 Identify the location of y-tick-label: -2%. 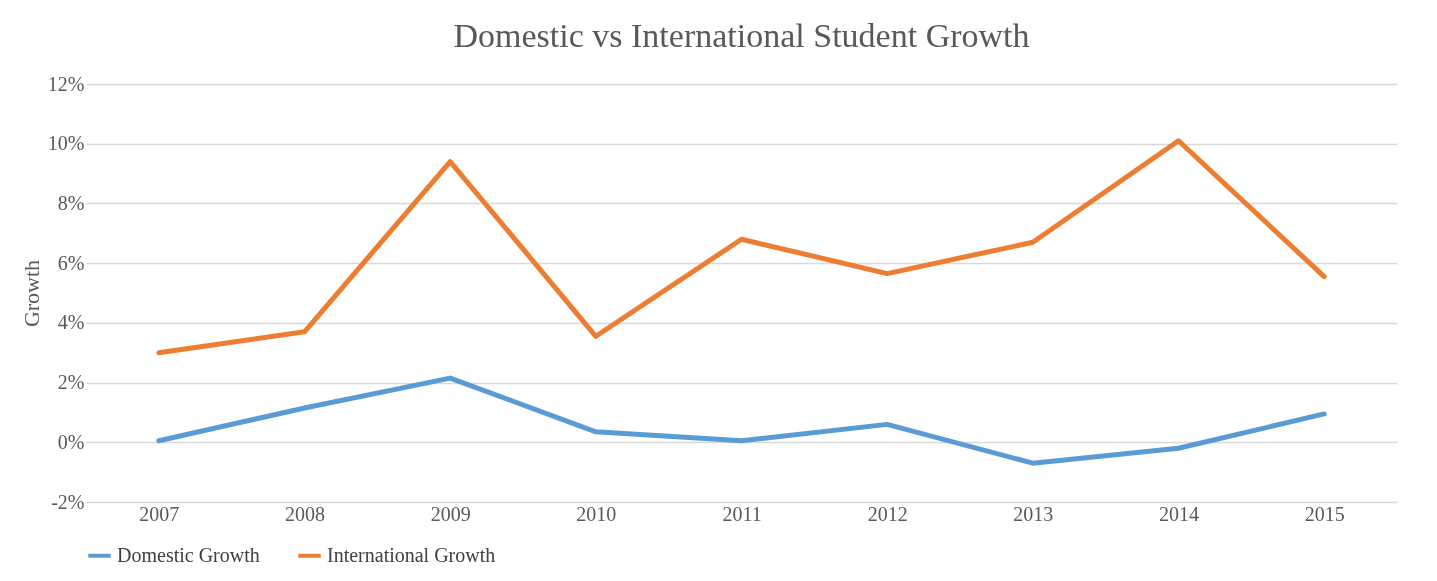
(68, 501).